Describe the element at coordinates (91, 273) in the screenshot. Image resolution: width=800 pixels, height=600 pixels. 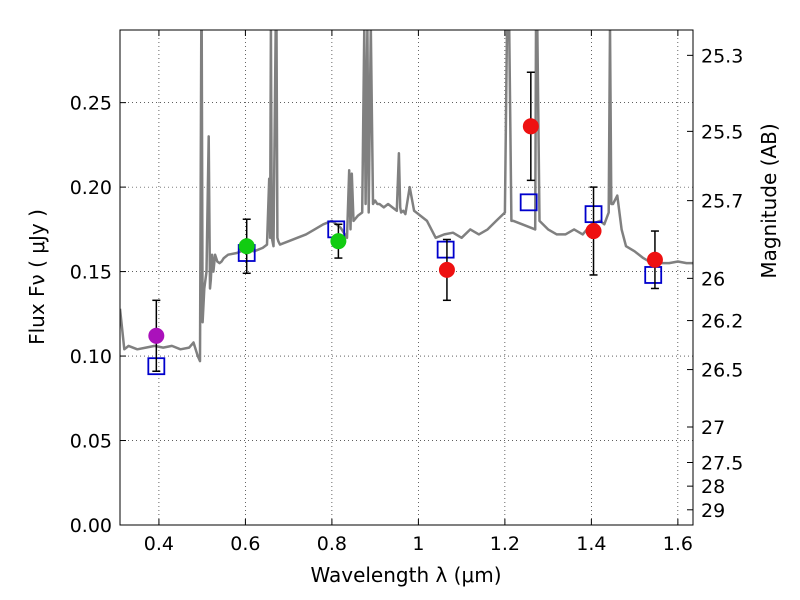
I see `y-tick-label: 0.15` at that location.